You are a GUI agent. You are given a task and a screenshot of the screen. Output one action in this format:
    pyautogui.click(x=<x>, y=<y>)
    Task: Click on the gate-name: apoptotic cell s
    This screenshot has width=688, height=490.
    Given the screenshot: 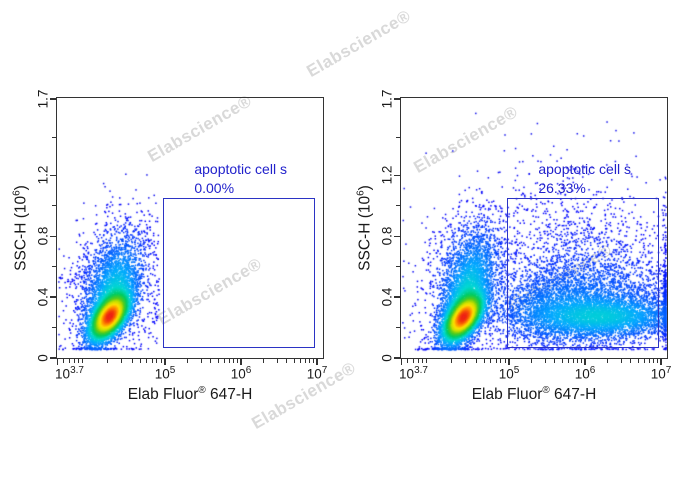 What is the action you would take?
    pyautogui.click(x=240, y=168)
    